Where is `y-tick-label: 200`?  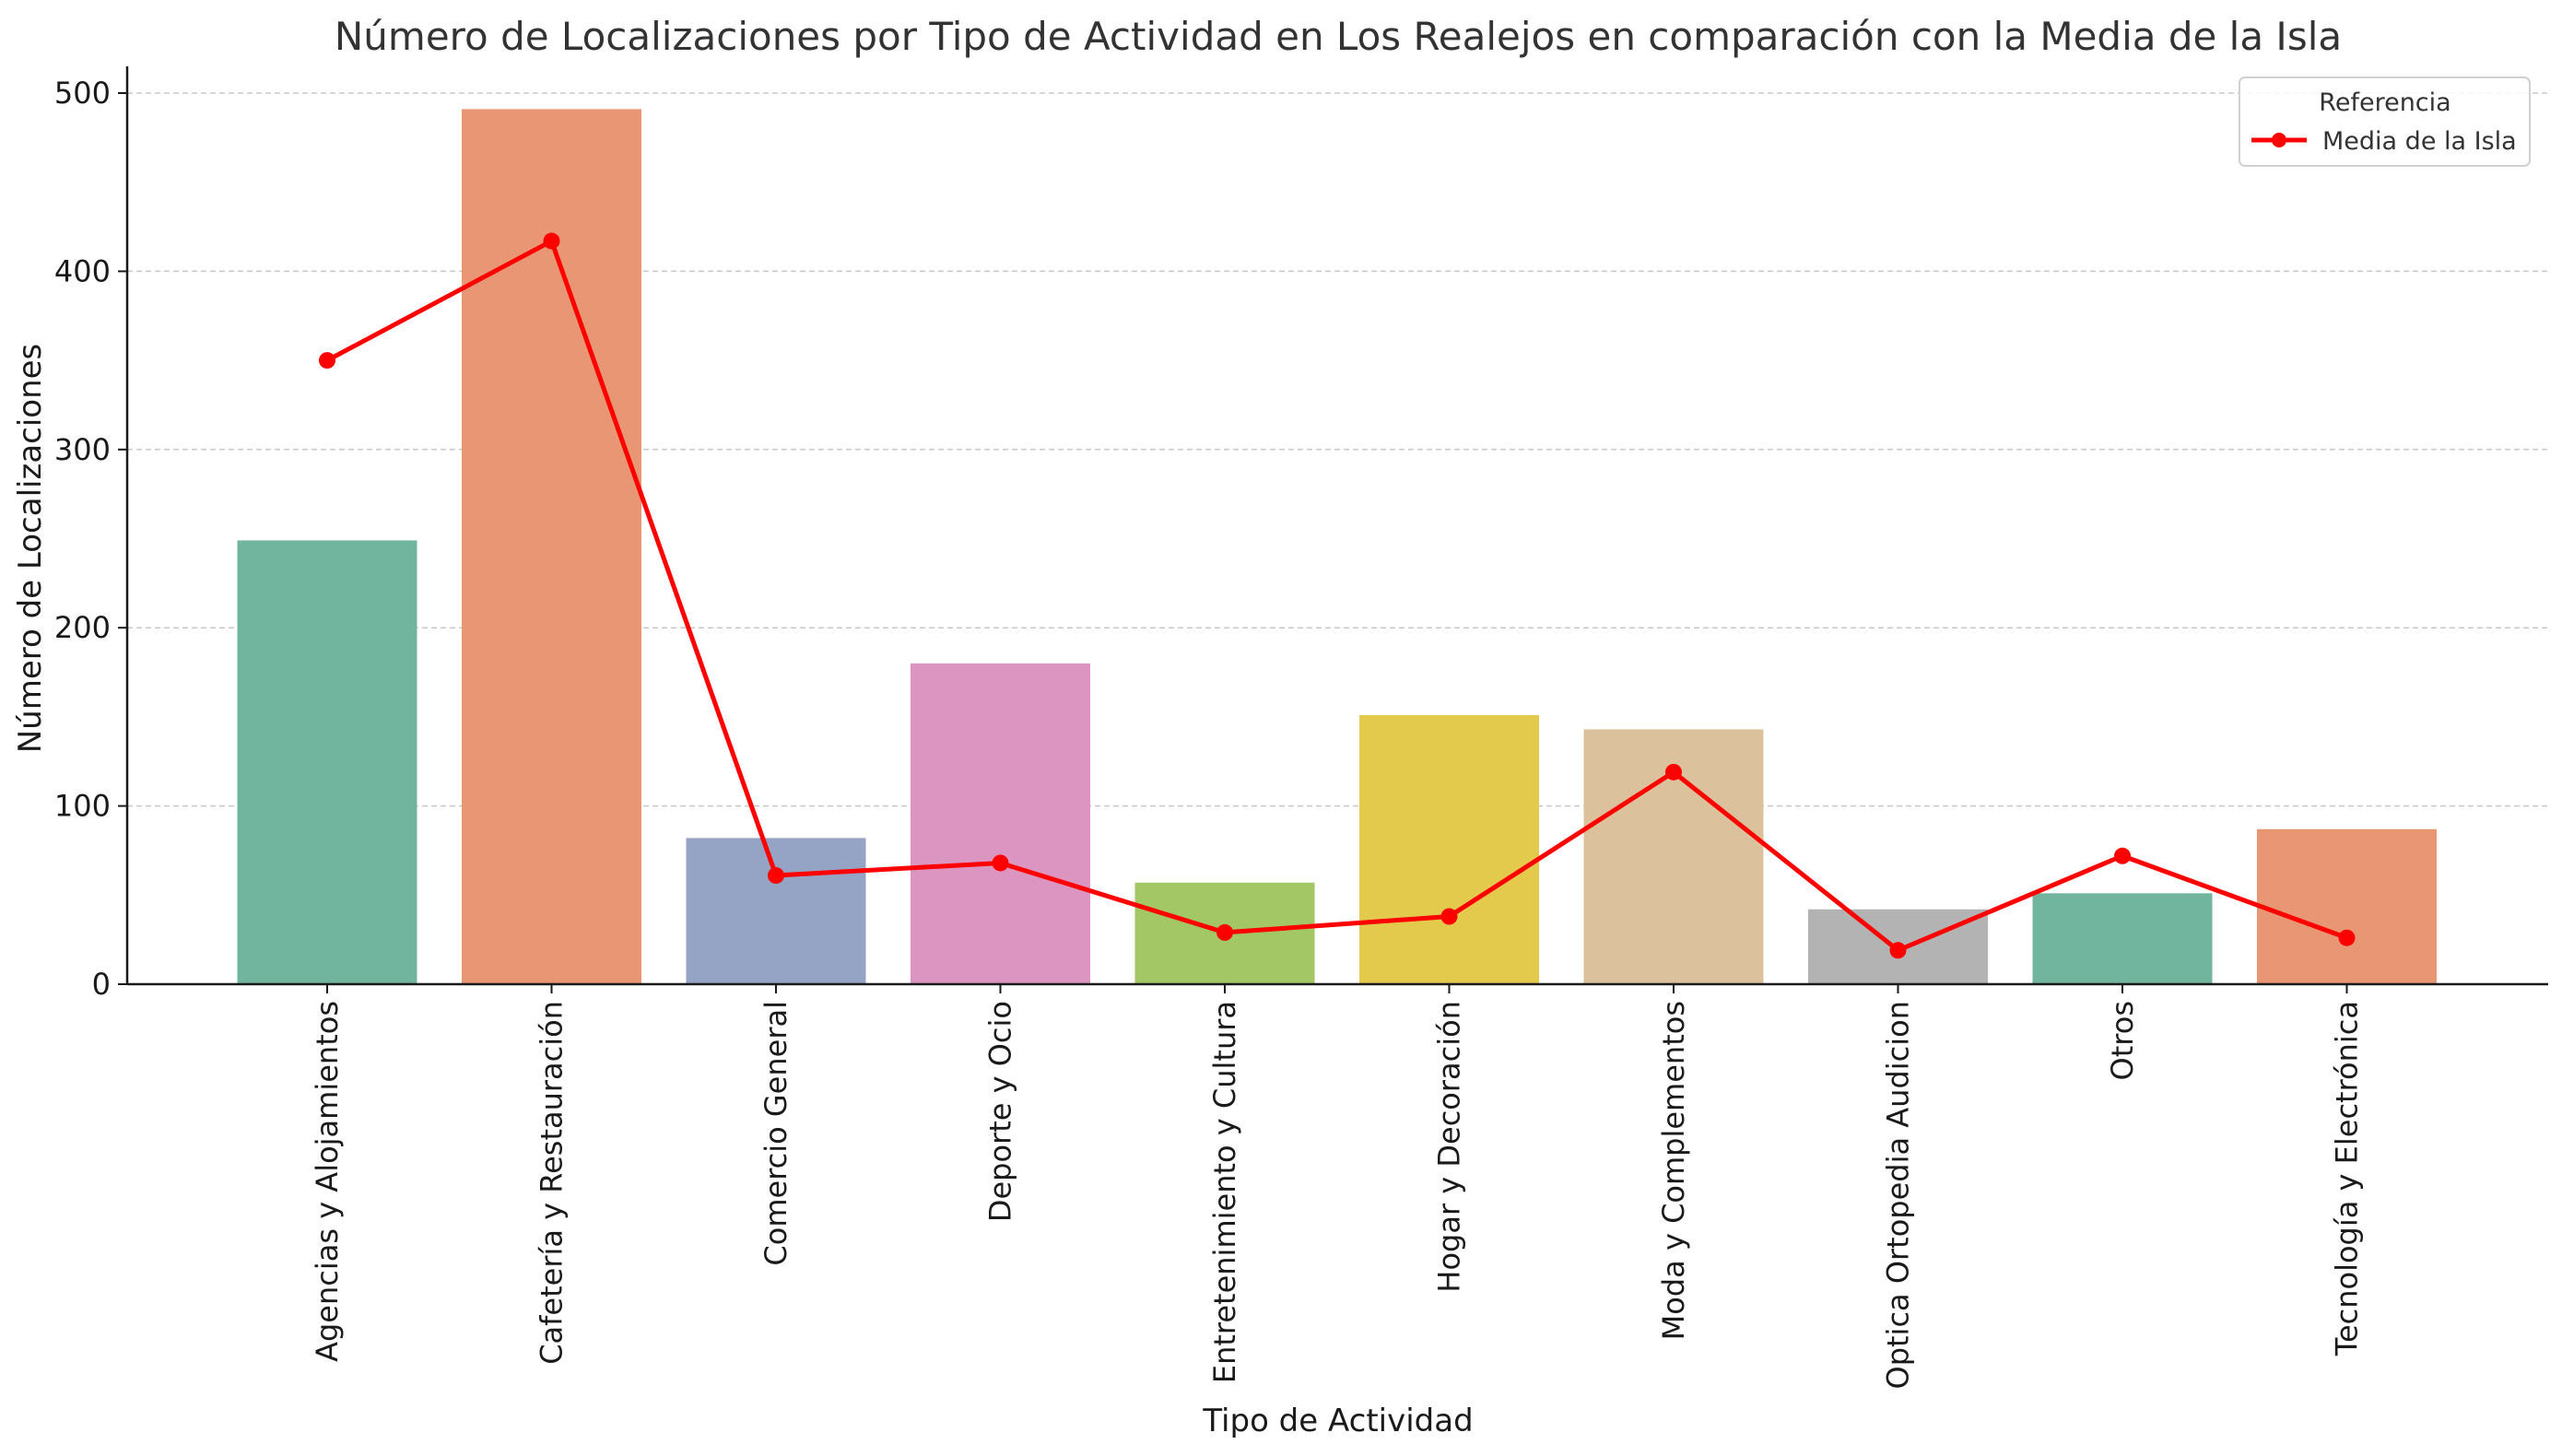 y-tick-label: 200 is located at coordinates (83, 627).